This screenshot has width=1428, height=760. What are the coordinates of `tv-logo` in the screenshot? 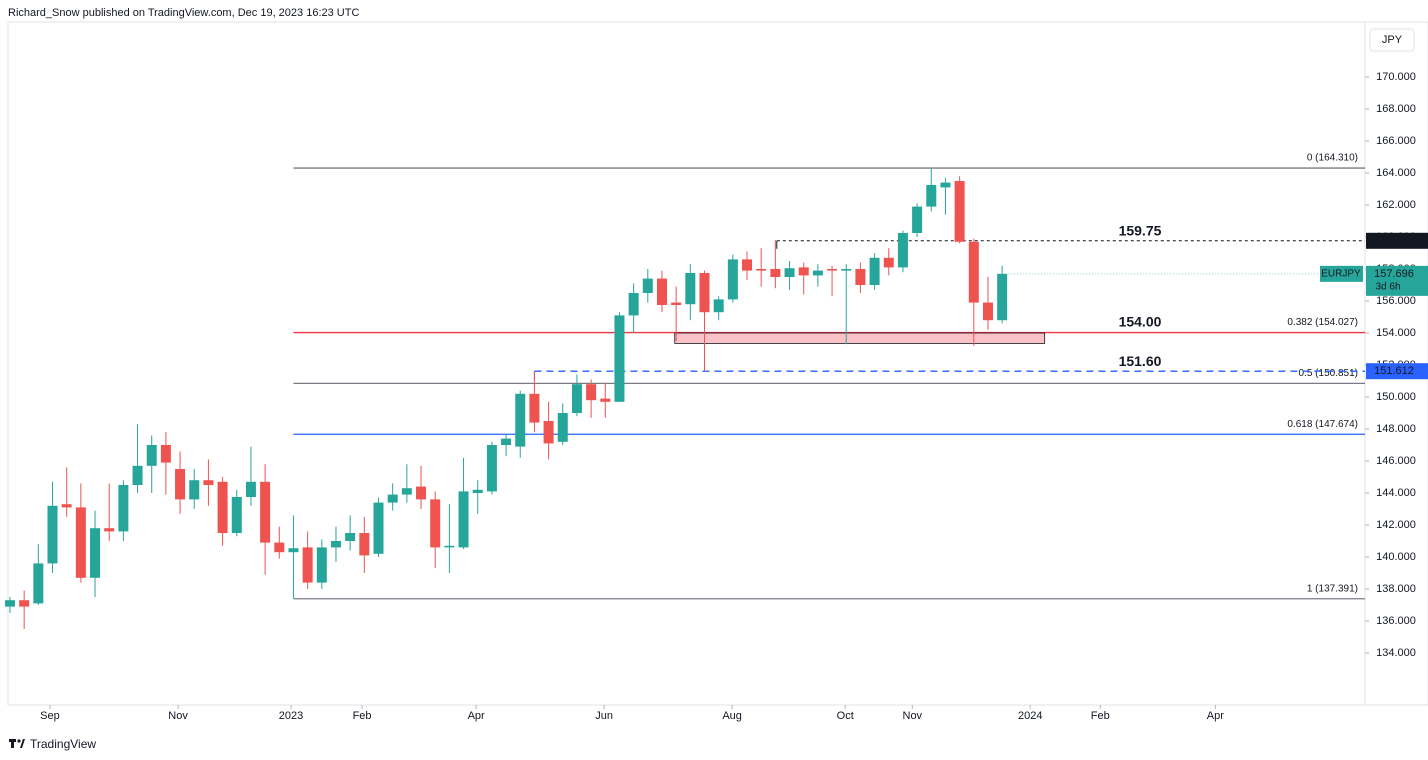 It's located at (17, 743).